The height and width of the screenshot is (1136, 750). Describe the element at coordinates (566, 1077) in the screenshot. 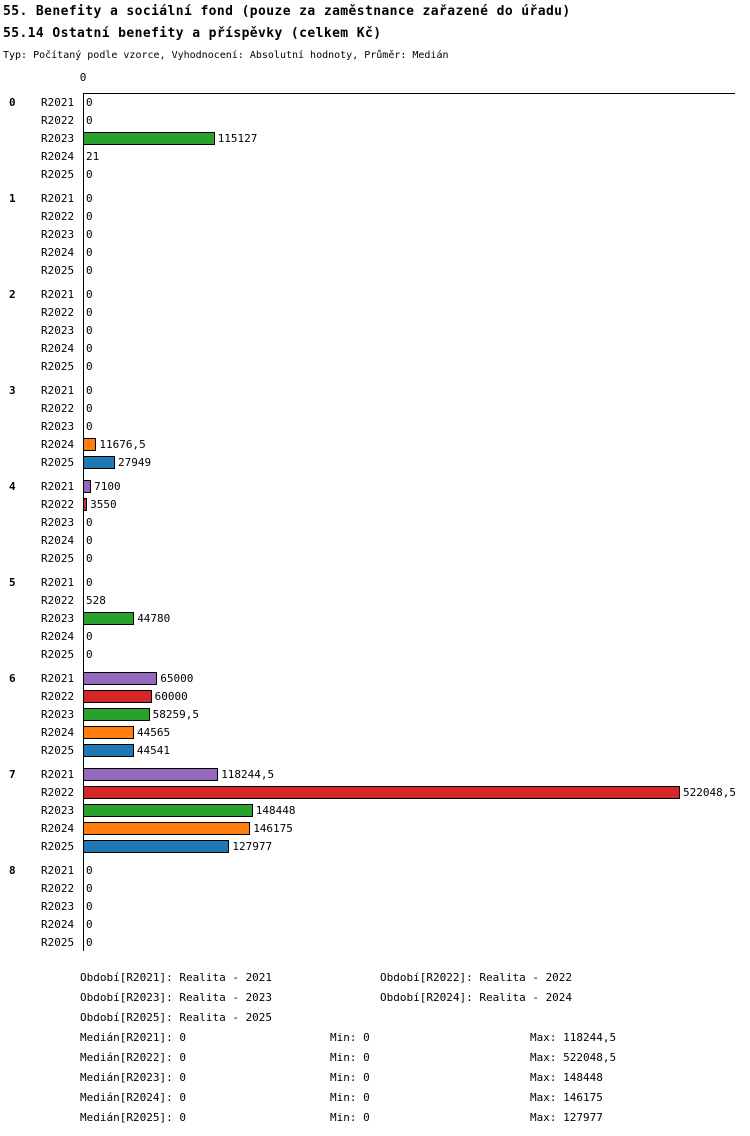

I see `max-value: Max: 148448` at that location.